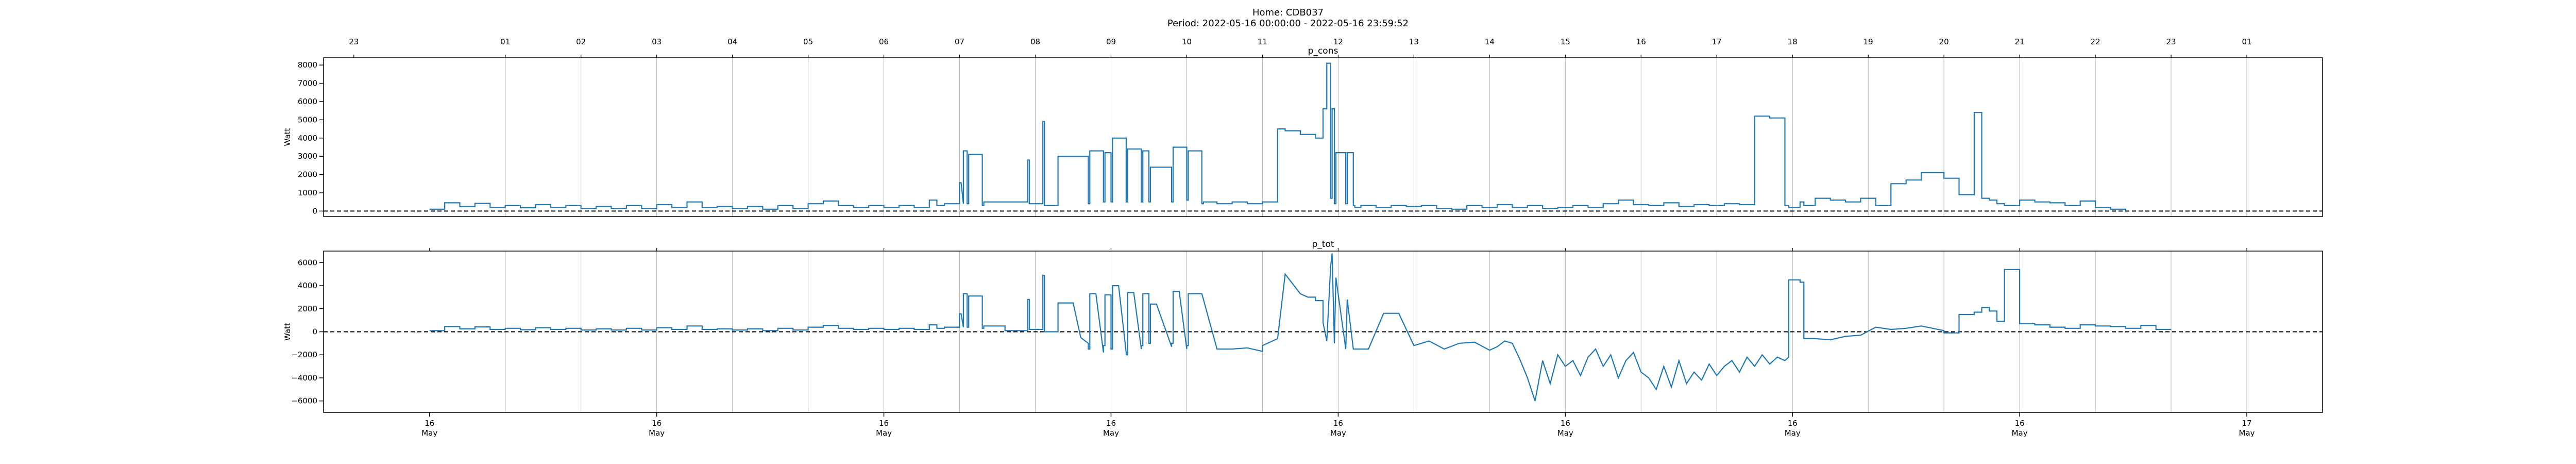  What do you see at coordinates (307, 119) in the screenshot?
I see `y-tick-label: 5000` at bounding box center [307, 119].